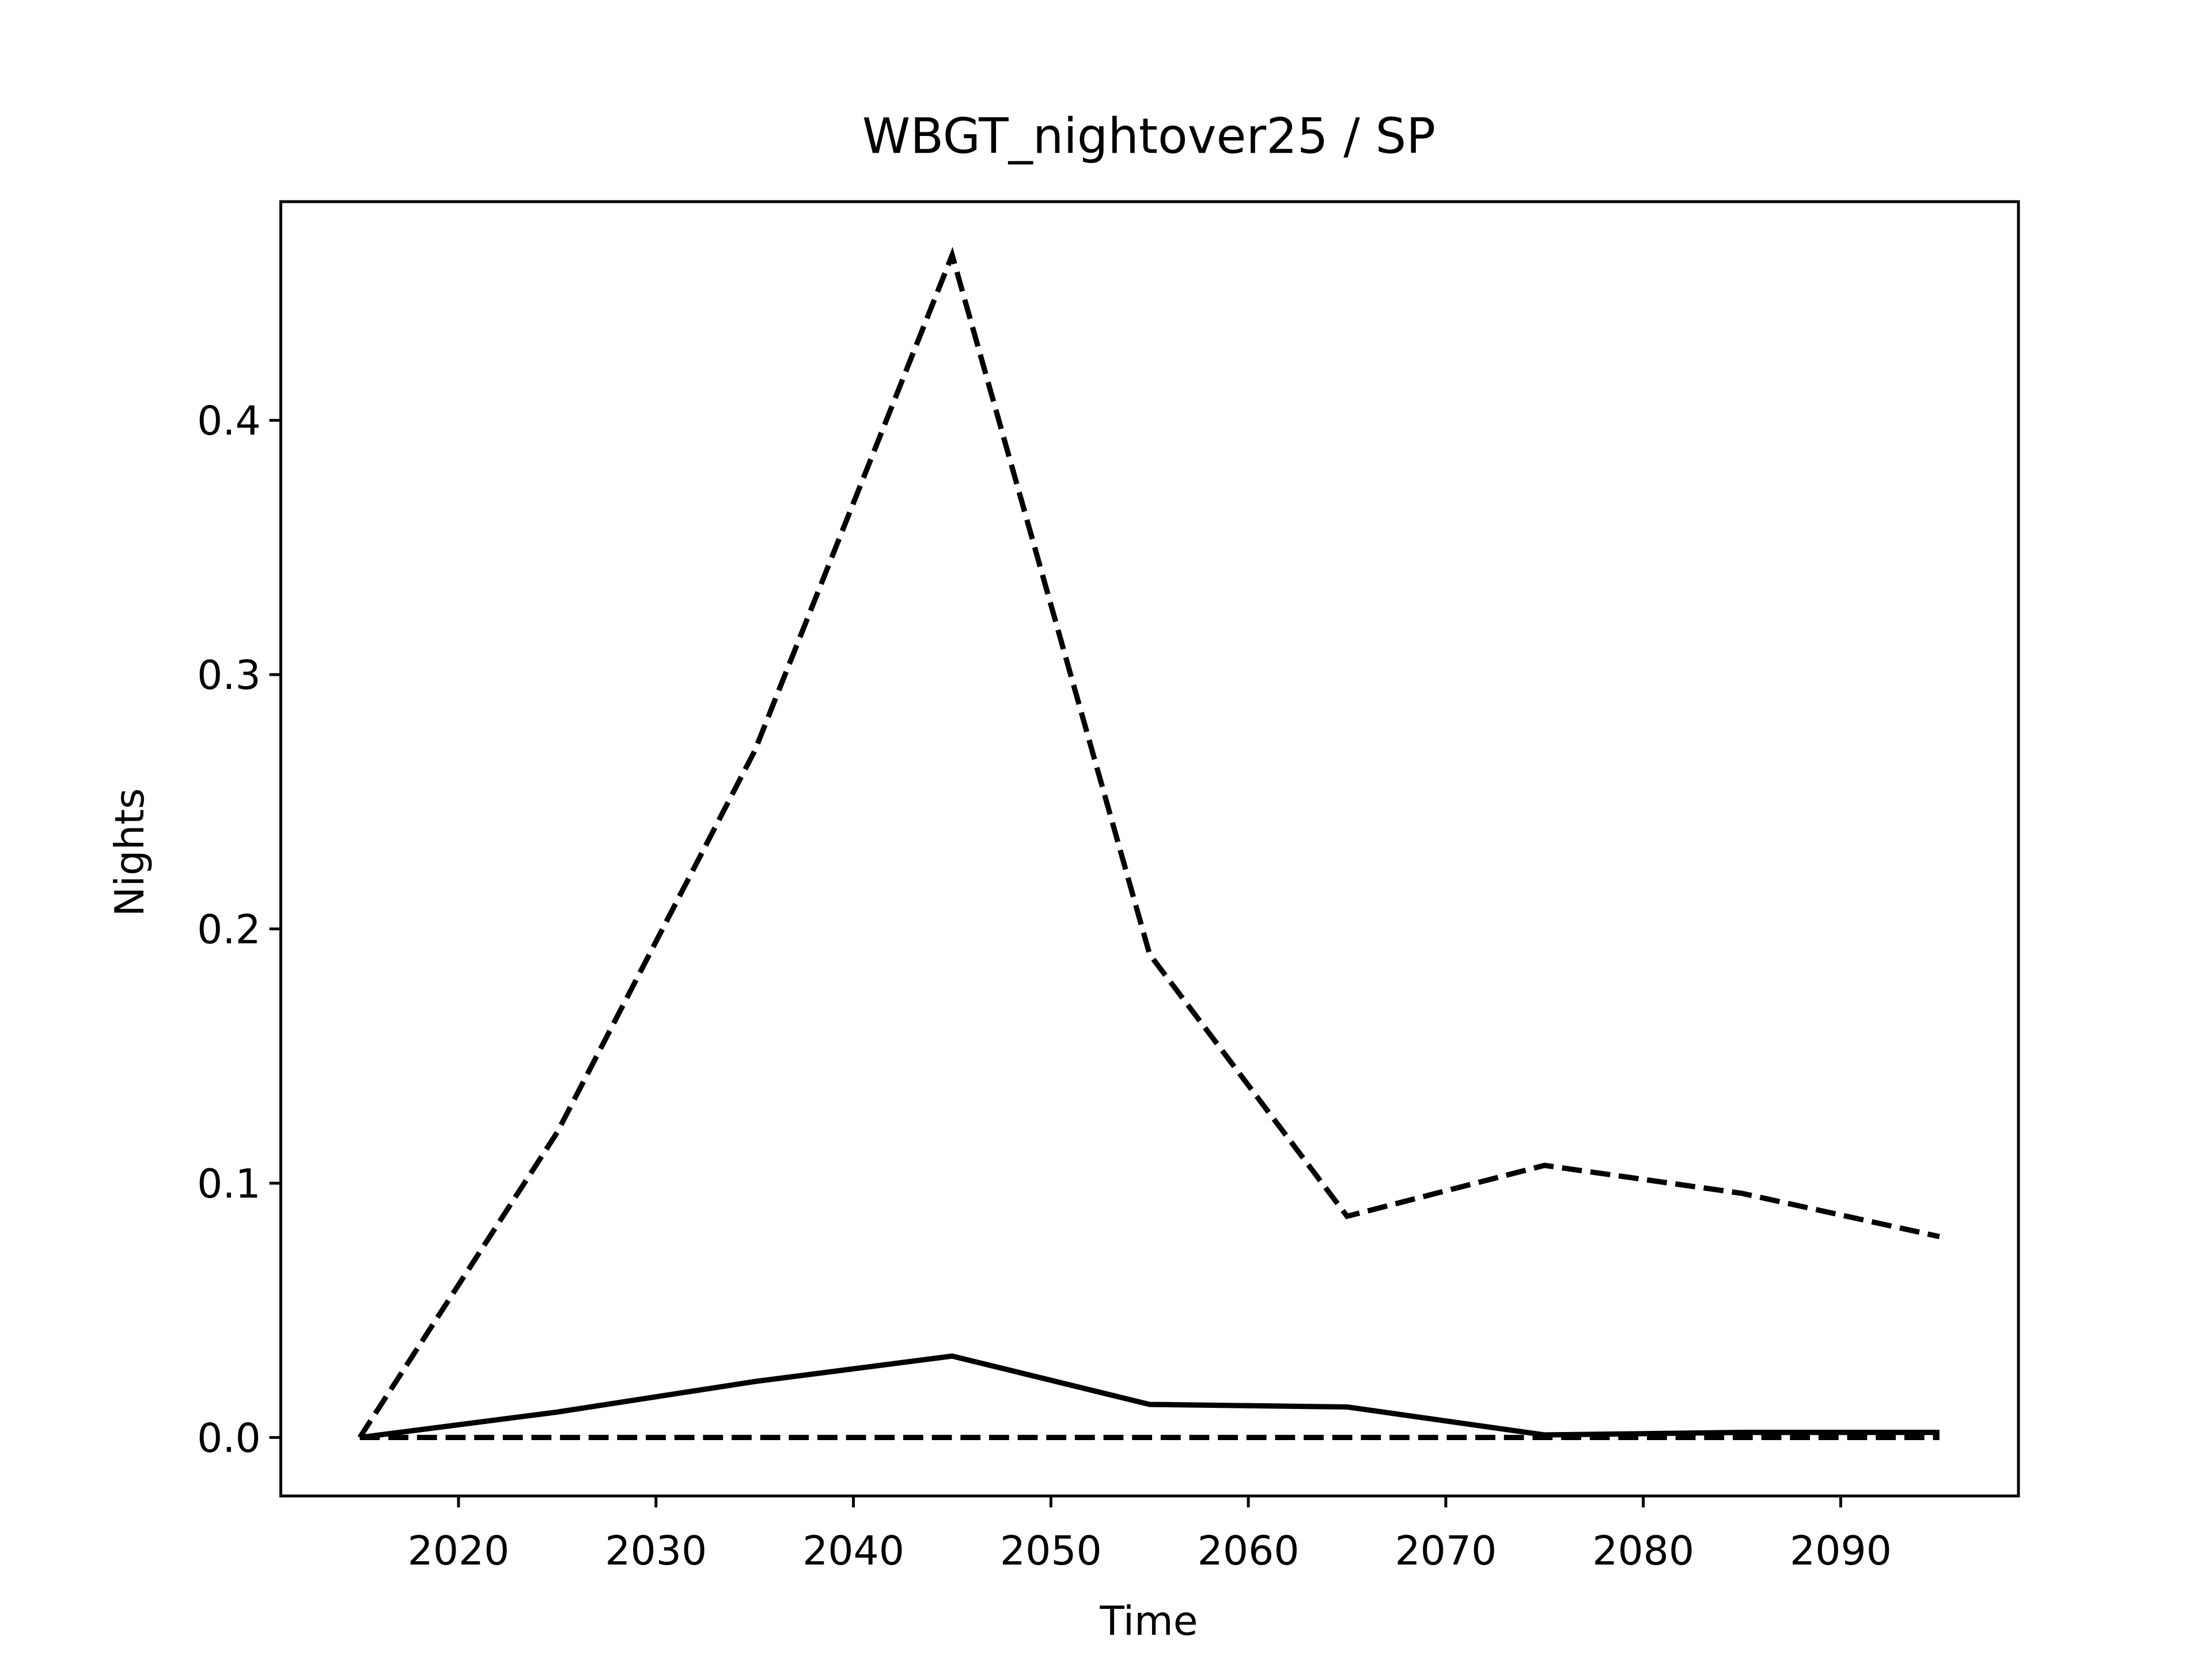 The width and height of the screenshot is (2212, 1659). I want to click on chart-title: WBGT_nightover25 / SP, so click(1148, 136).